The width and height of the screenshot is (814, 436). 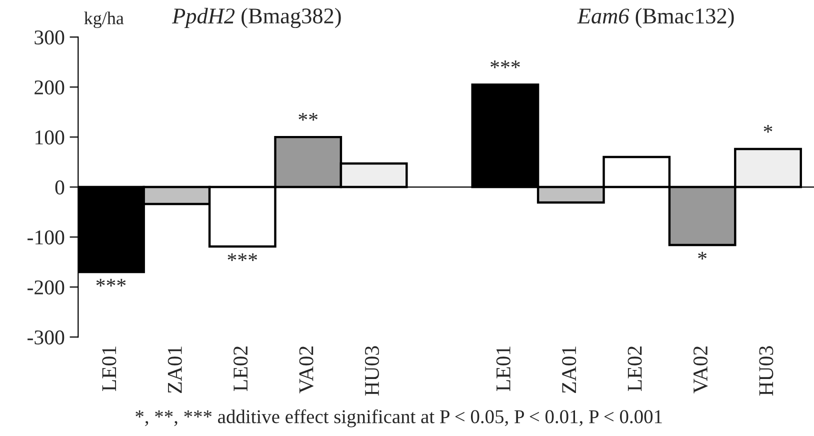 What do you see at coordinates (49, 87) in the screenshot?
I see `y-tick-label: 200` at bounding box center [49, 87].